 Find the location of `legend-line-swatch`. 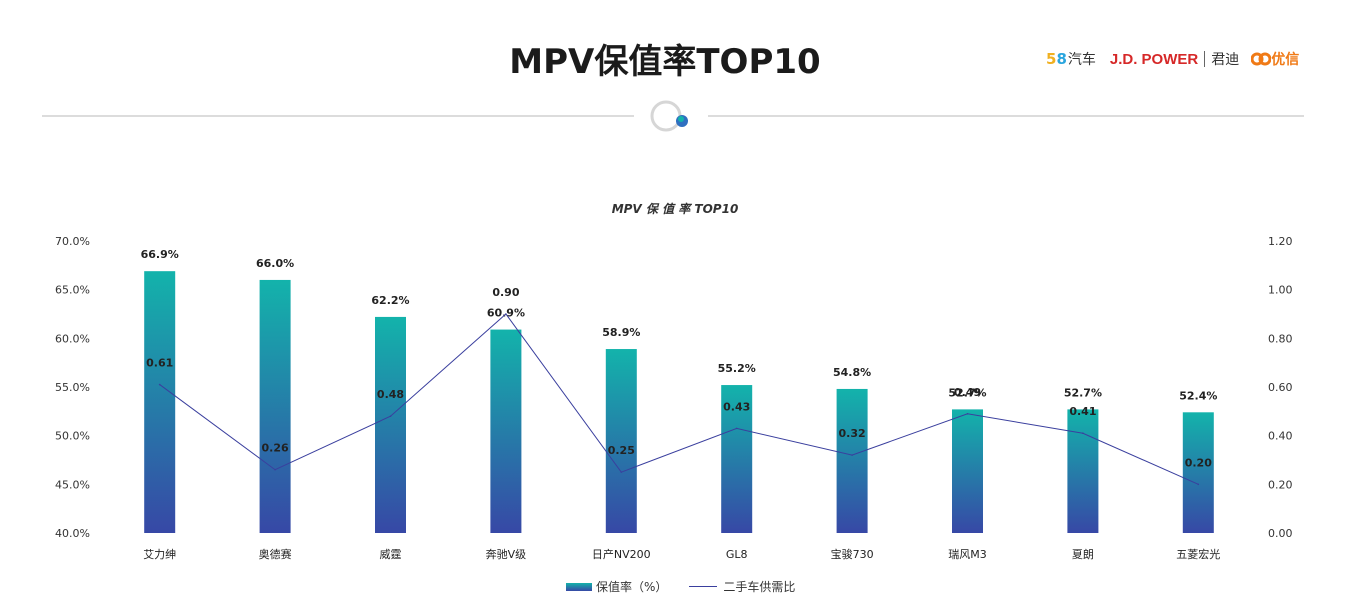

legend-line-swatch is located at coordinates (703, 586).